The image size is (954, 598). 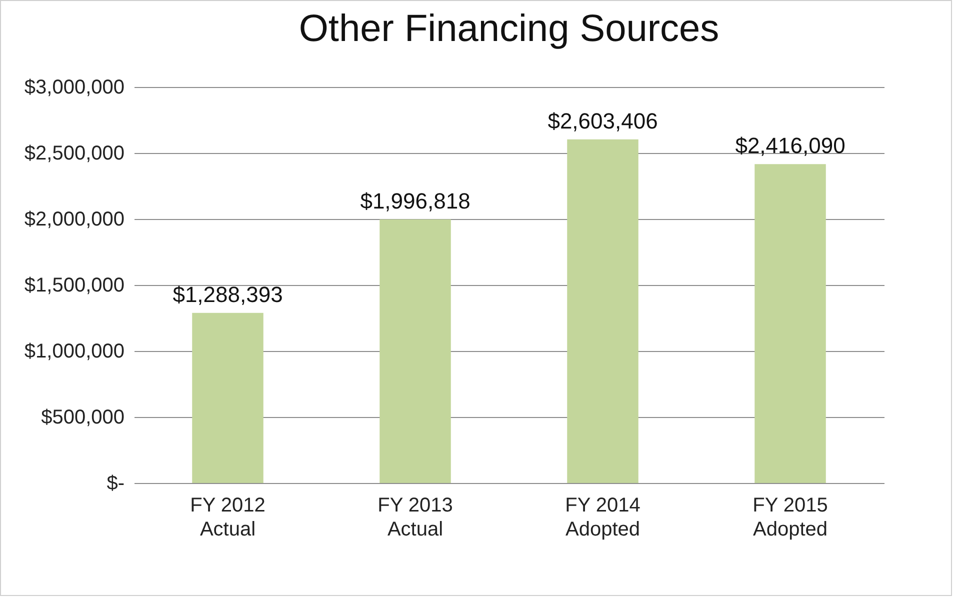 I want to click on data-label: $2,416,090, so click(x=790, y=145).